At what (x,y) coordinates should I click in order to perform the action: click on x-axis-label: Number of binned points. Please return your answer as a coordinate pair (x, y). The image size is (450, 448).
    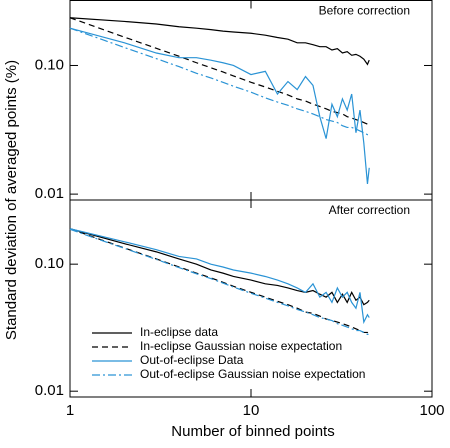
    Looking at the image, I should click on (252, 431).